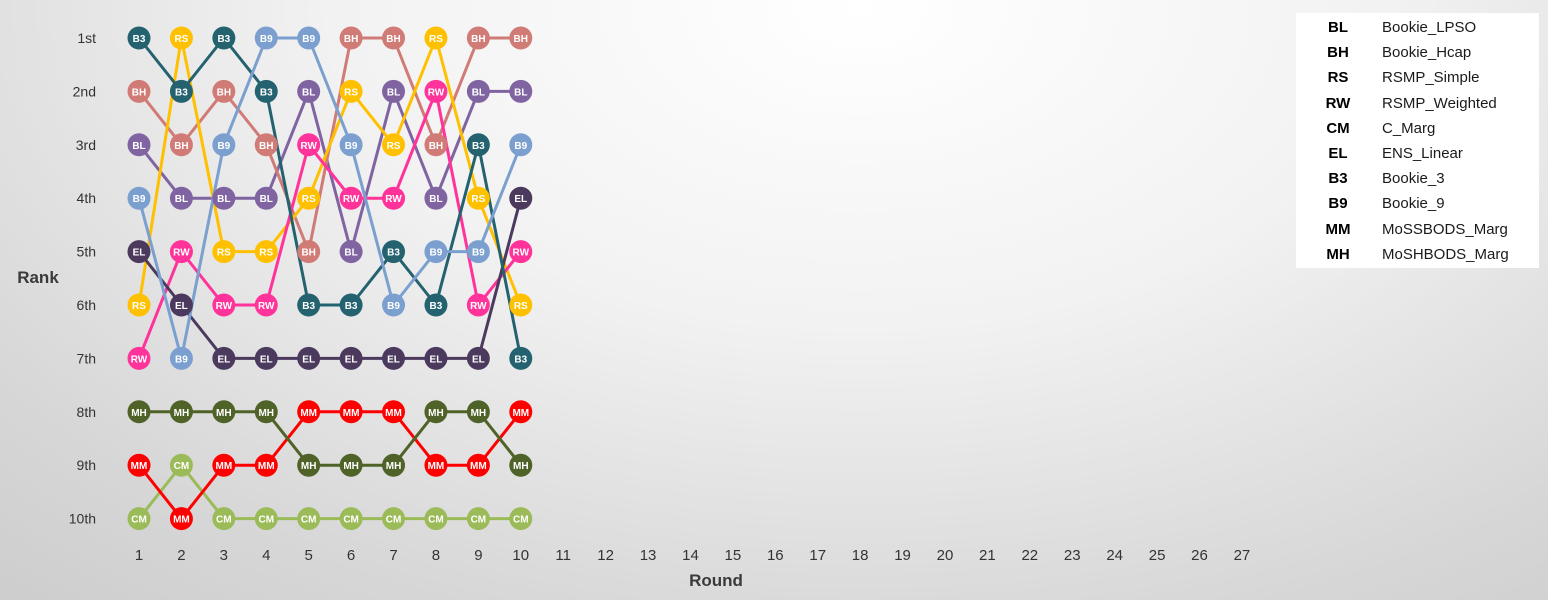 The width and height of the screenshot is (1548, 600). What do you see at coordinates (1029, 555) in the screenshot?
I see `x-tick-label: 22` at bounding box center [1029, 555].